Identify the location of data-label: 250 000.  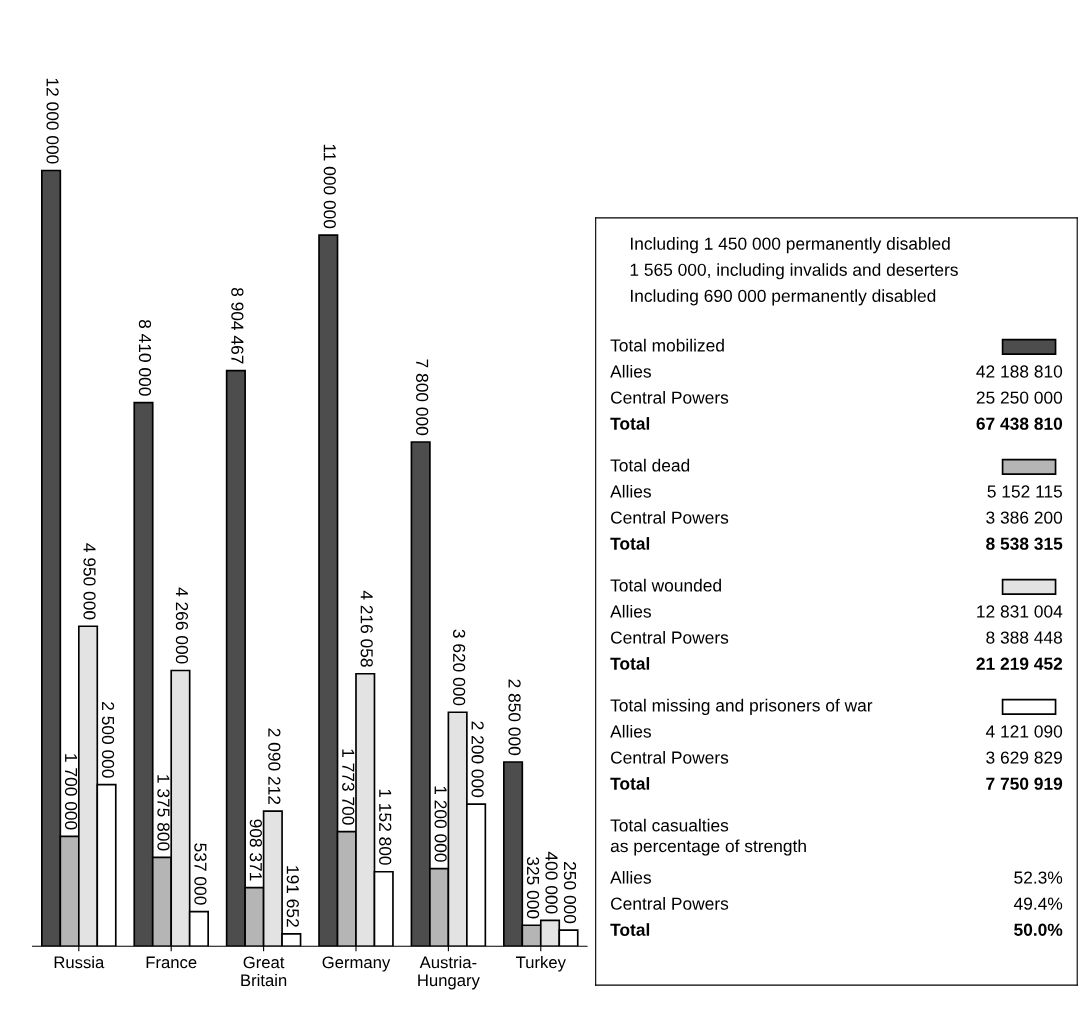
(570, 893).